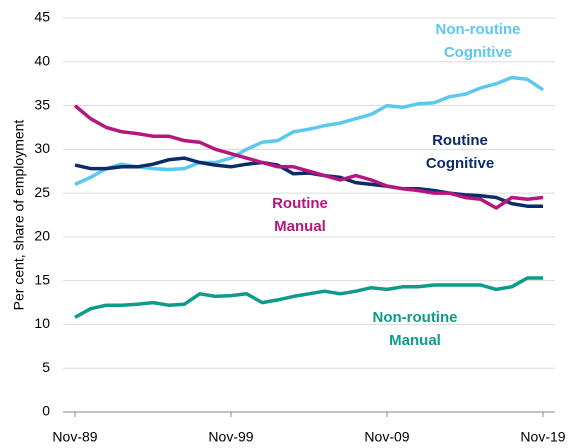  What do you see at coordinates (74, 437) in the screenshot?
I see `x-tick-label: Nov-89` at bounding box center [74, 437].